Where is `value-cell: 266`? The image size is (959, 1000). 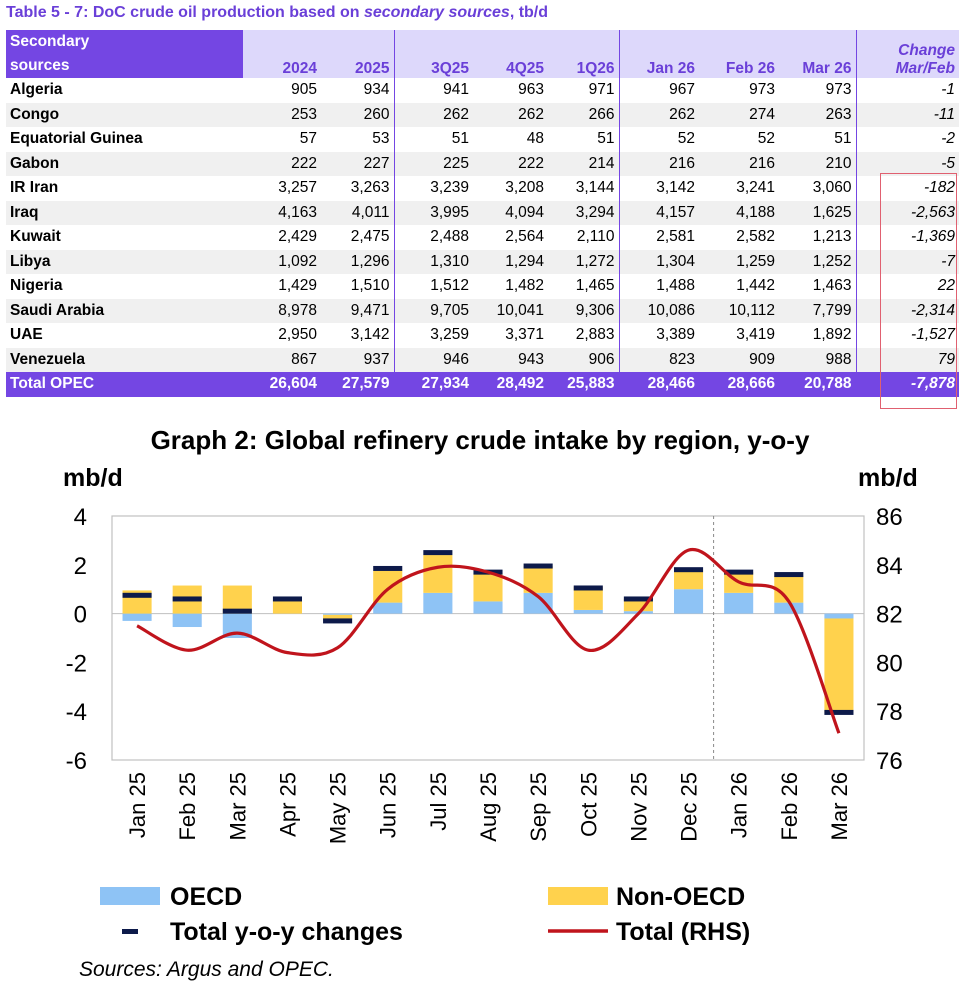 value-cell: 266 is located at coordinates (584, 114).